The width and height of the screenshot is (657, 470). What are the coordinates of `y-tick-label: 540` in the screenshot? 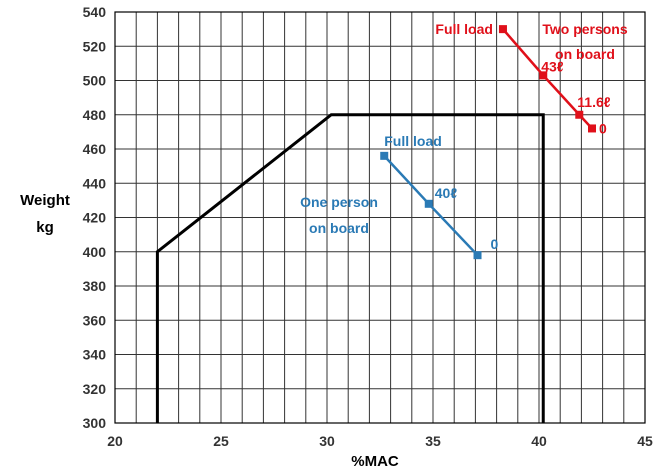 It's located at (95, 12).